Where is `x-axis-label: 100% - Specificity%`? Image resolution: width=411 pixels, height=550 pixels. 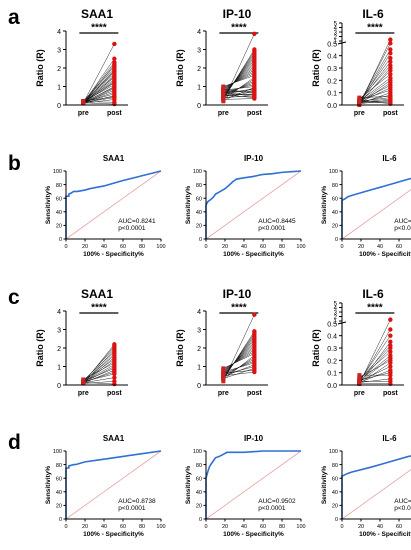
x-axis-label: 100% - Specificity% is located at coordinates (253, 254).